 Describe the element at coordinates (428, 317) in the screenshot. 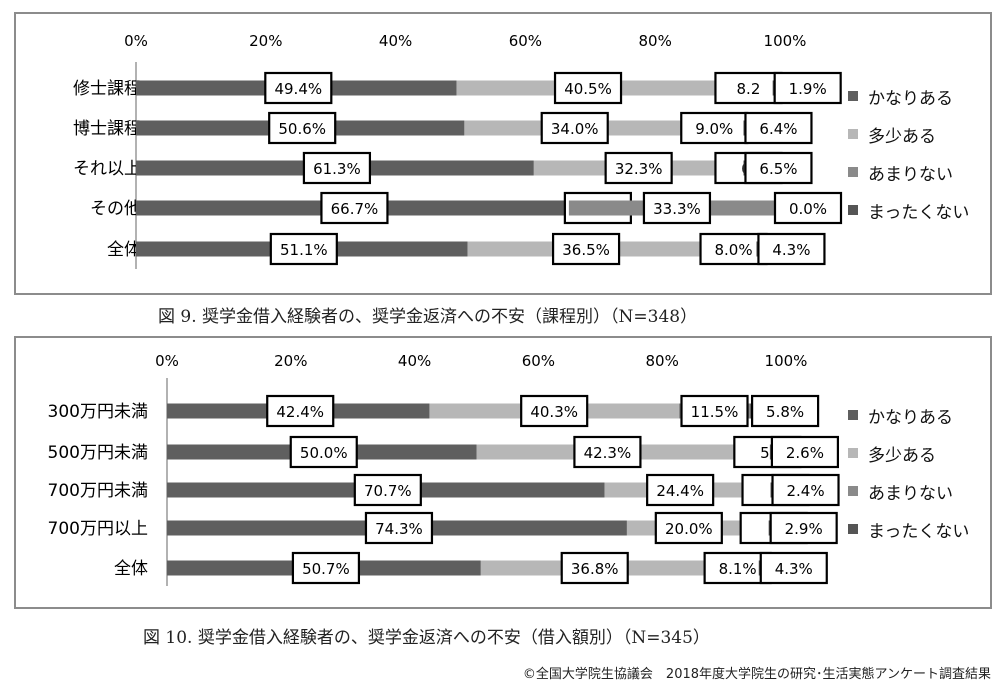

I see `caption-course: 図 9. 奨学金借入経験者の、奨学金返済への不安（課程別）（N=348）` at that location.